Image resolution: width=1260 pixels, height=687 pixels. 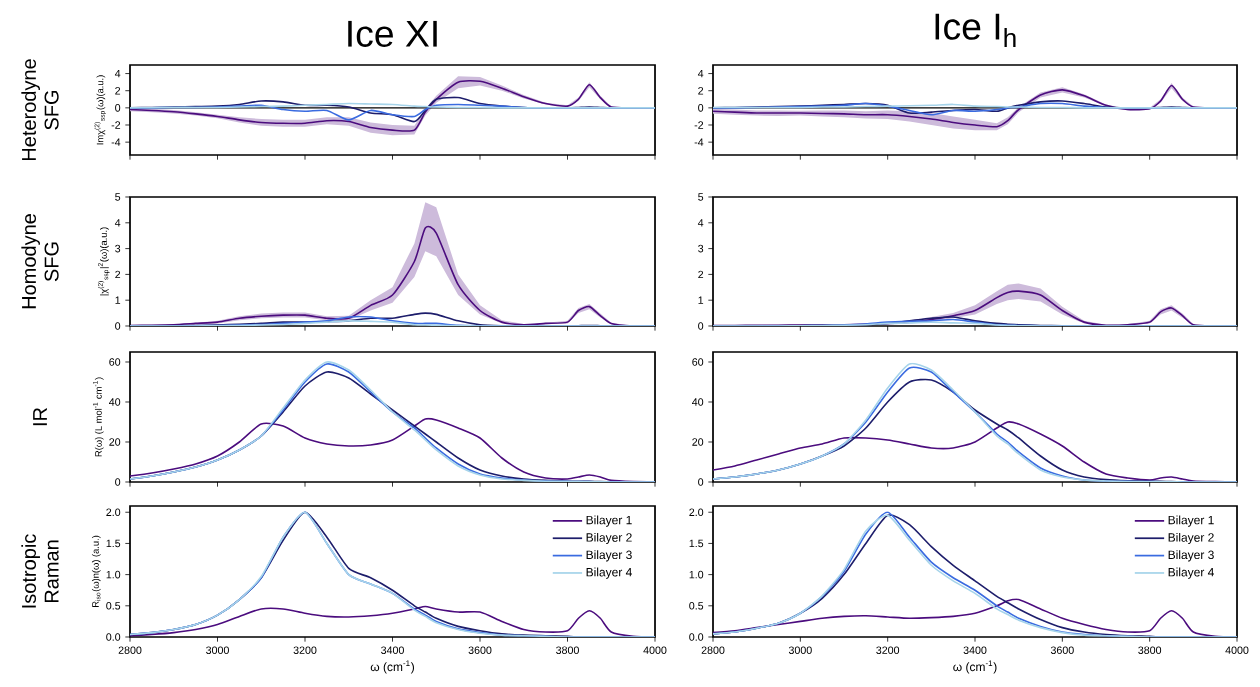 I want to click on y-axis-title: R$_{iso}$(ω)n(ω) (a.u.), so click(x=96, y=571).